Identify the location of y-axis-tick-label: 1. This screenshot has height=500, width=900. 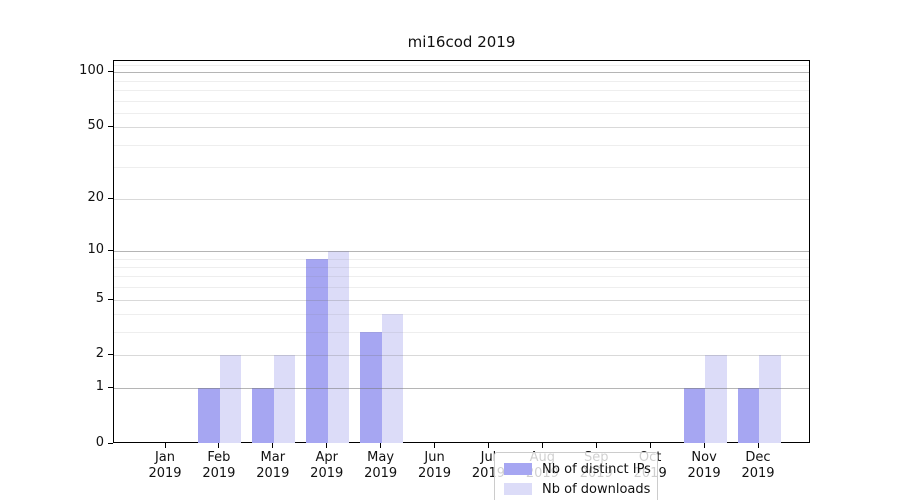
(99, 386).